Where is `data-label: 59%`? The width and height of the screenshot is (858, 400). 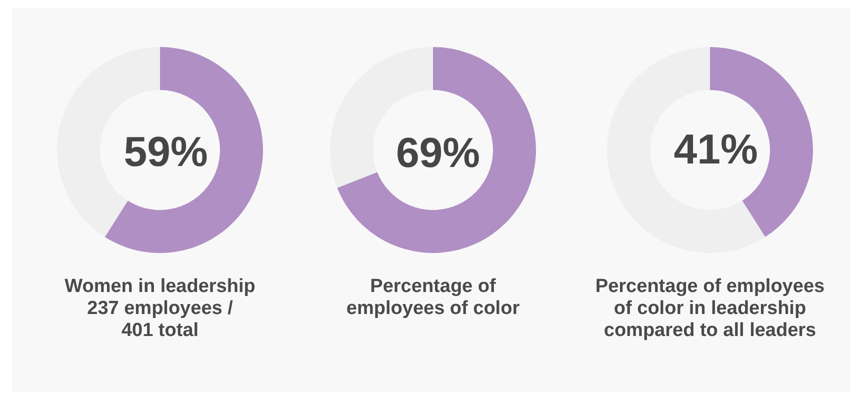 data-label: 59% is located at coordinates (166, 151).